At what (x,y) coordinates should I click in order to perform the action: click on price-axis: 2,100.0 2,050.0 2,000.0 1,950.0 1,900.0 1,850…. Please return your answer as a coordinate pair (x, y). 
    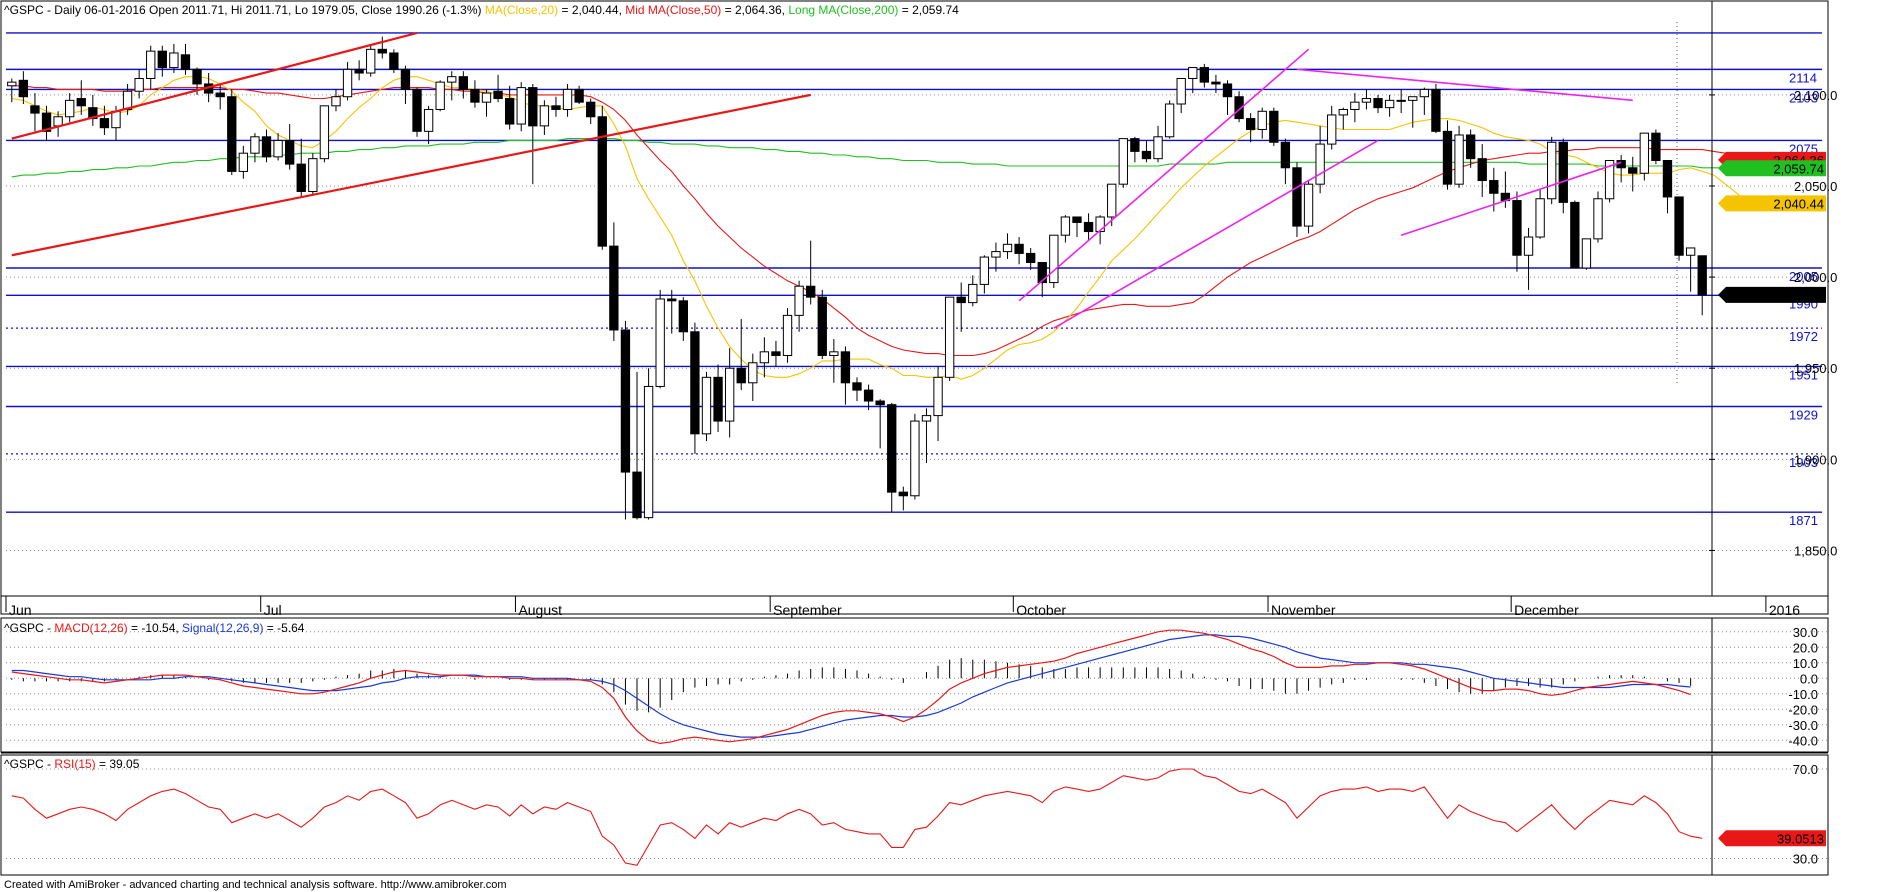
    Looking at the image, I should click on (1773, 298).